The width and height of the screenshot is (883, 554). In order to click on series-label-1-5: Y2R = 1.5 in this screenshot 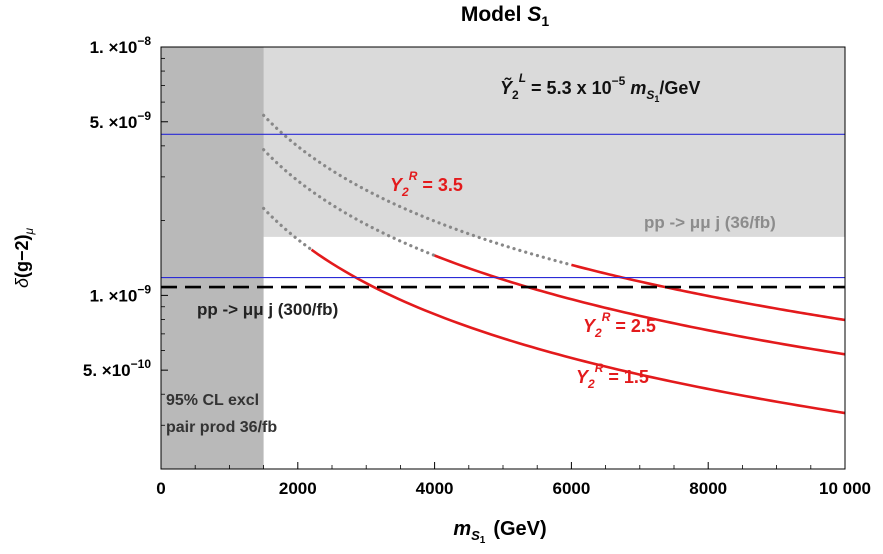, I will do `click(612, 376)`.